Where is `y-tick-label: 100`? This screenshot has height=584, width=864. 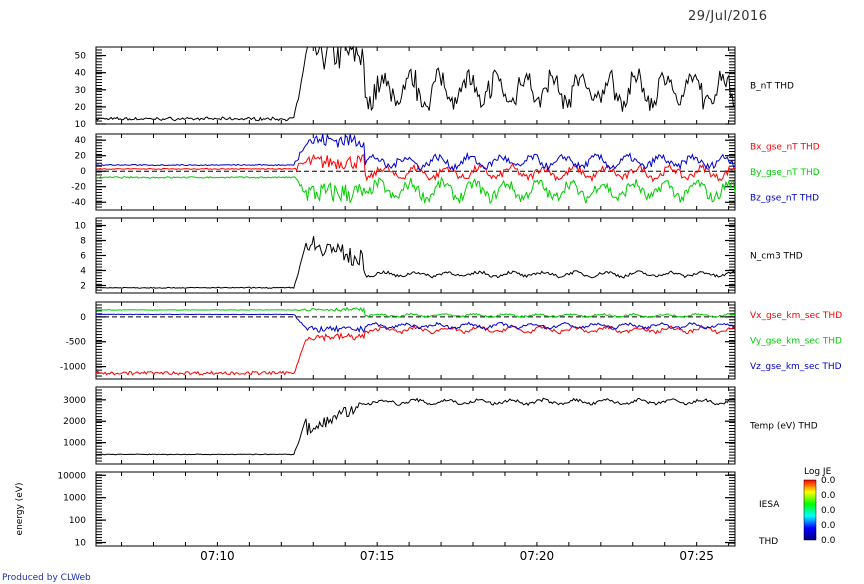
y-tick-label: 100 is located at coordinates (77, 521).